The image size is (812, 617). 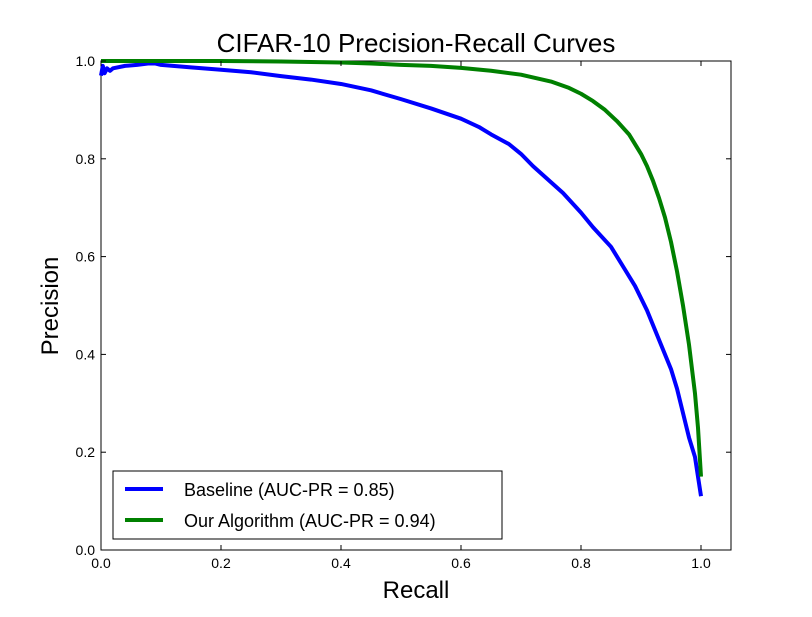 What do you see at coordinates (86, 159) in the screenshot?
I see `y-tick-label: 0.8` at bounding box center [86, 159].